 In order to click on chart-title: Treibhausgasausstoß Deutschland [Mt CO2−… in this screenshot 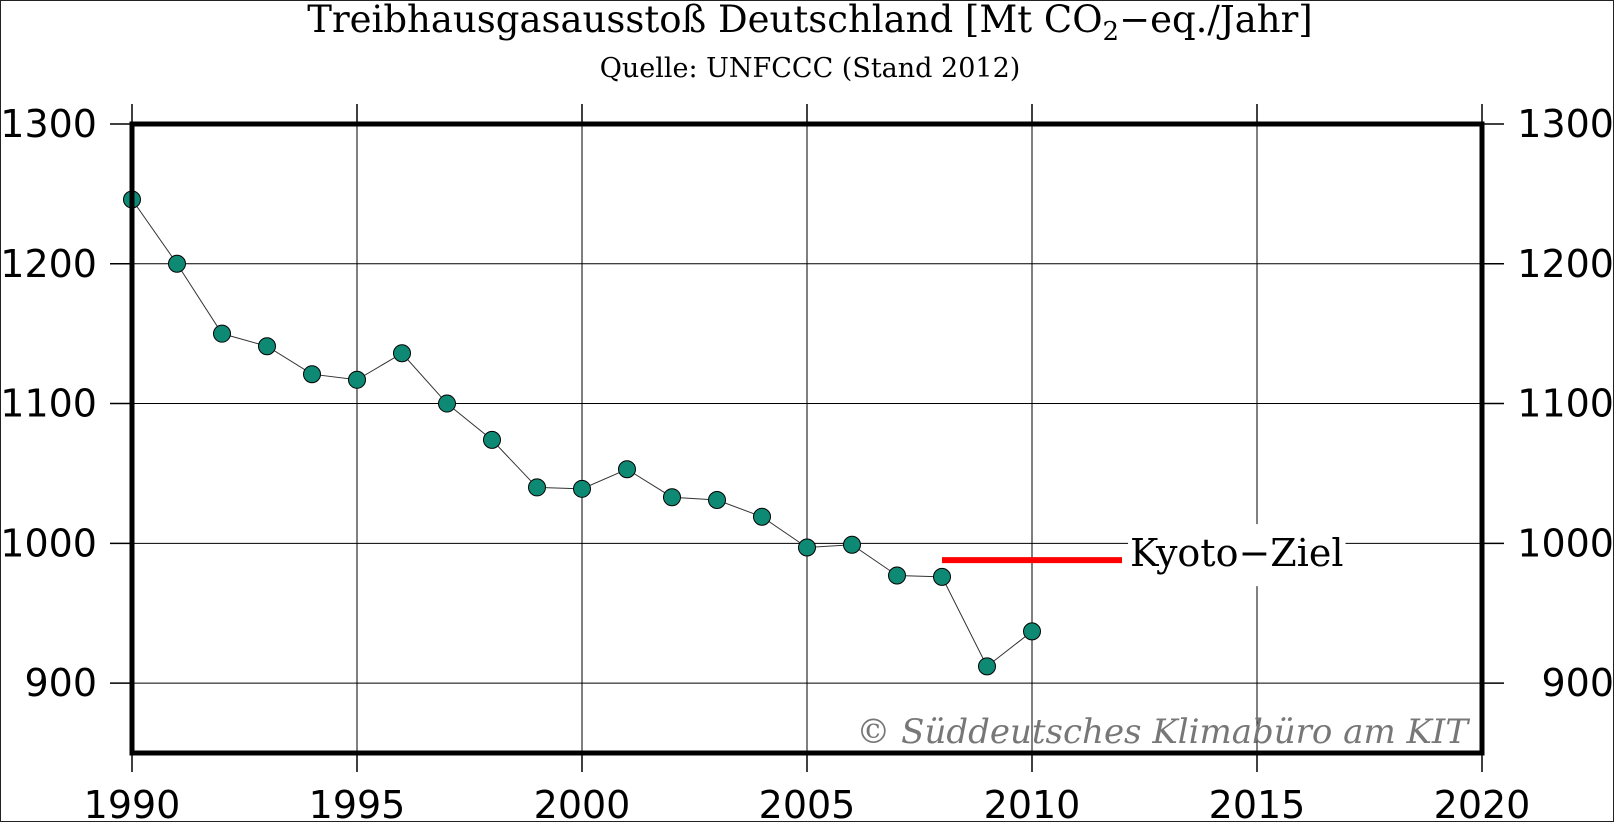, I will do `click(809, 23)`.